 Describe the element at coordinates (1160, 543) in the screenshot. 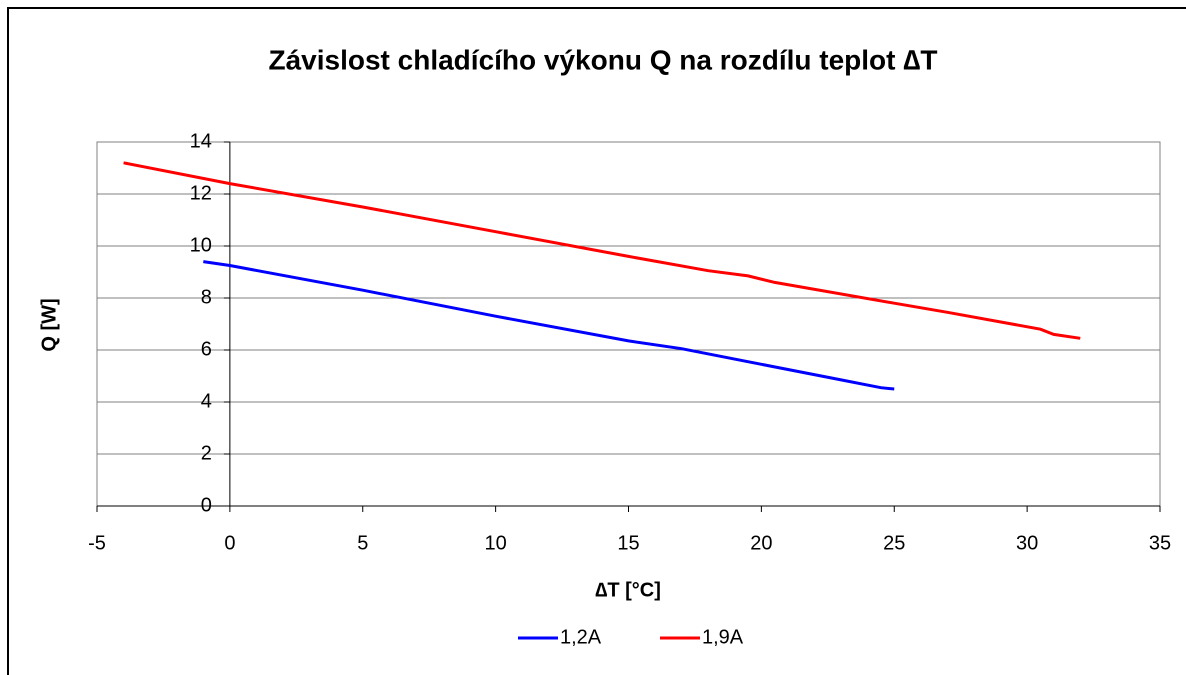

I see `x-tick-label: 35` at that location.